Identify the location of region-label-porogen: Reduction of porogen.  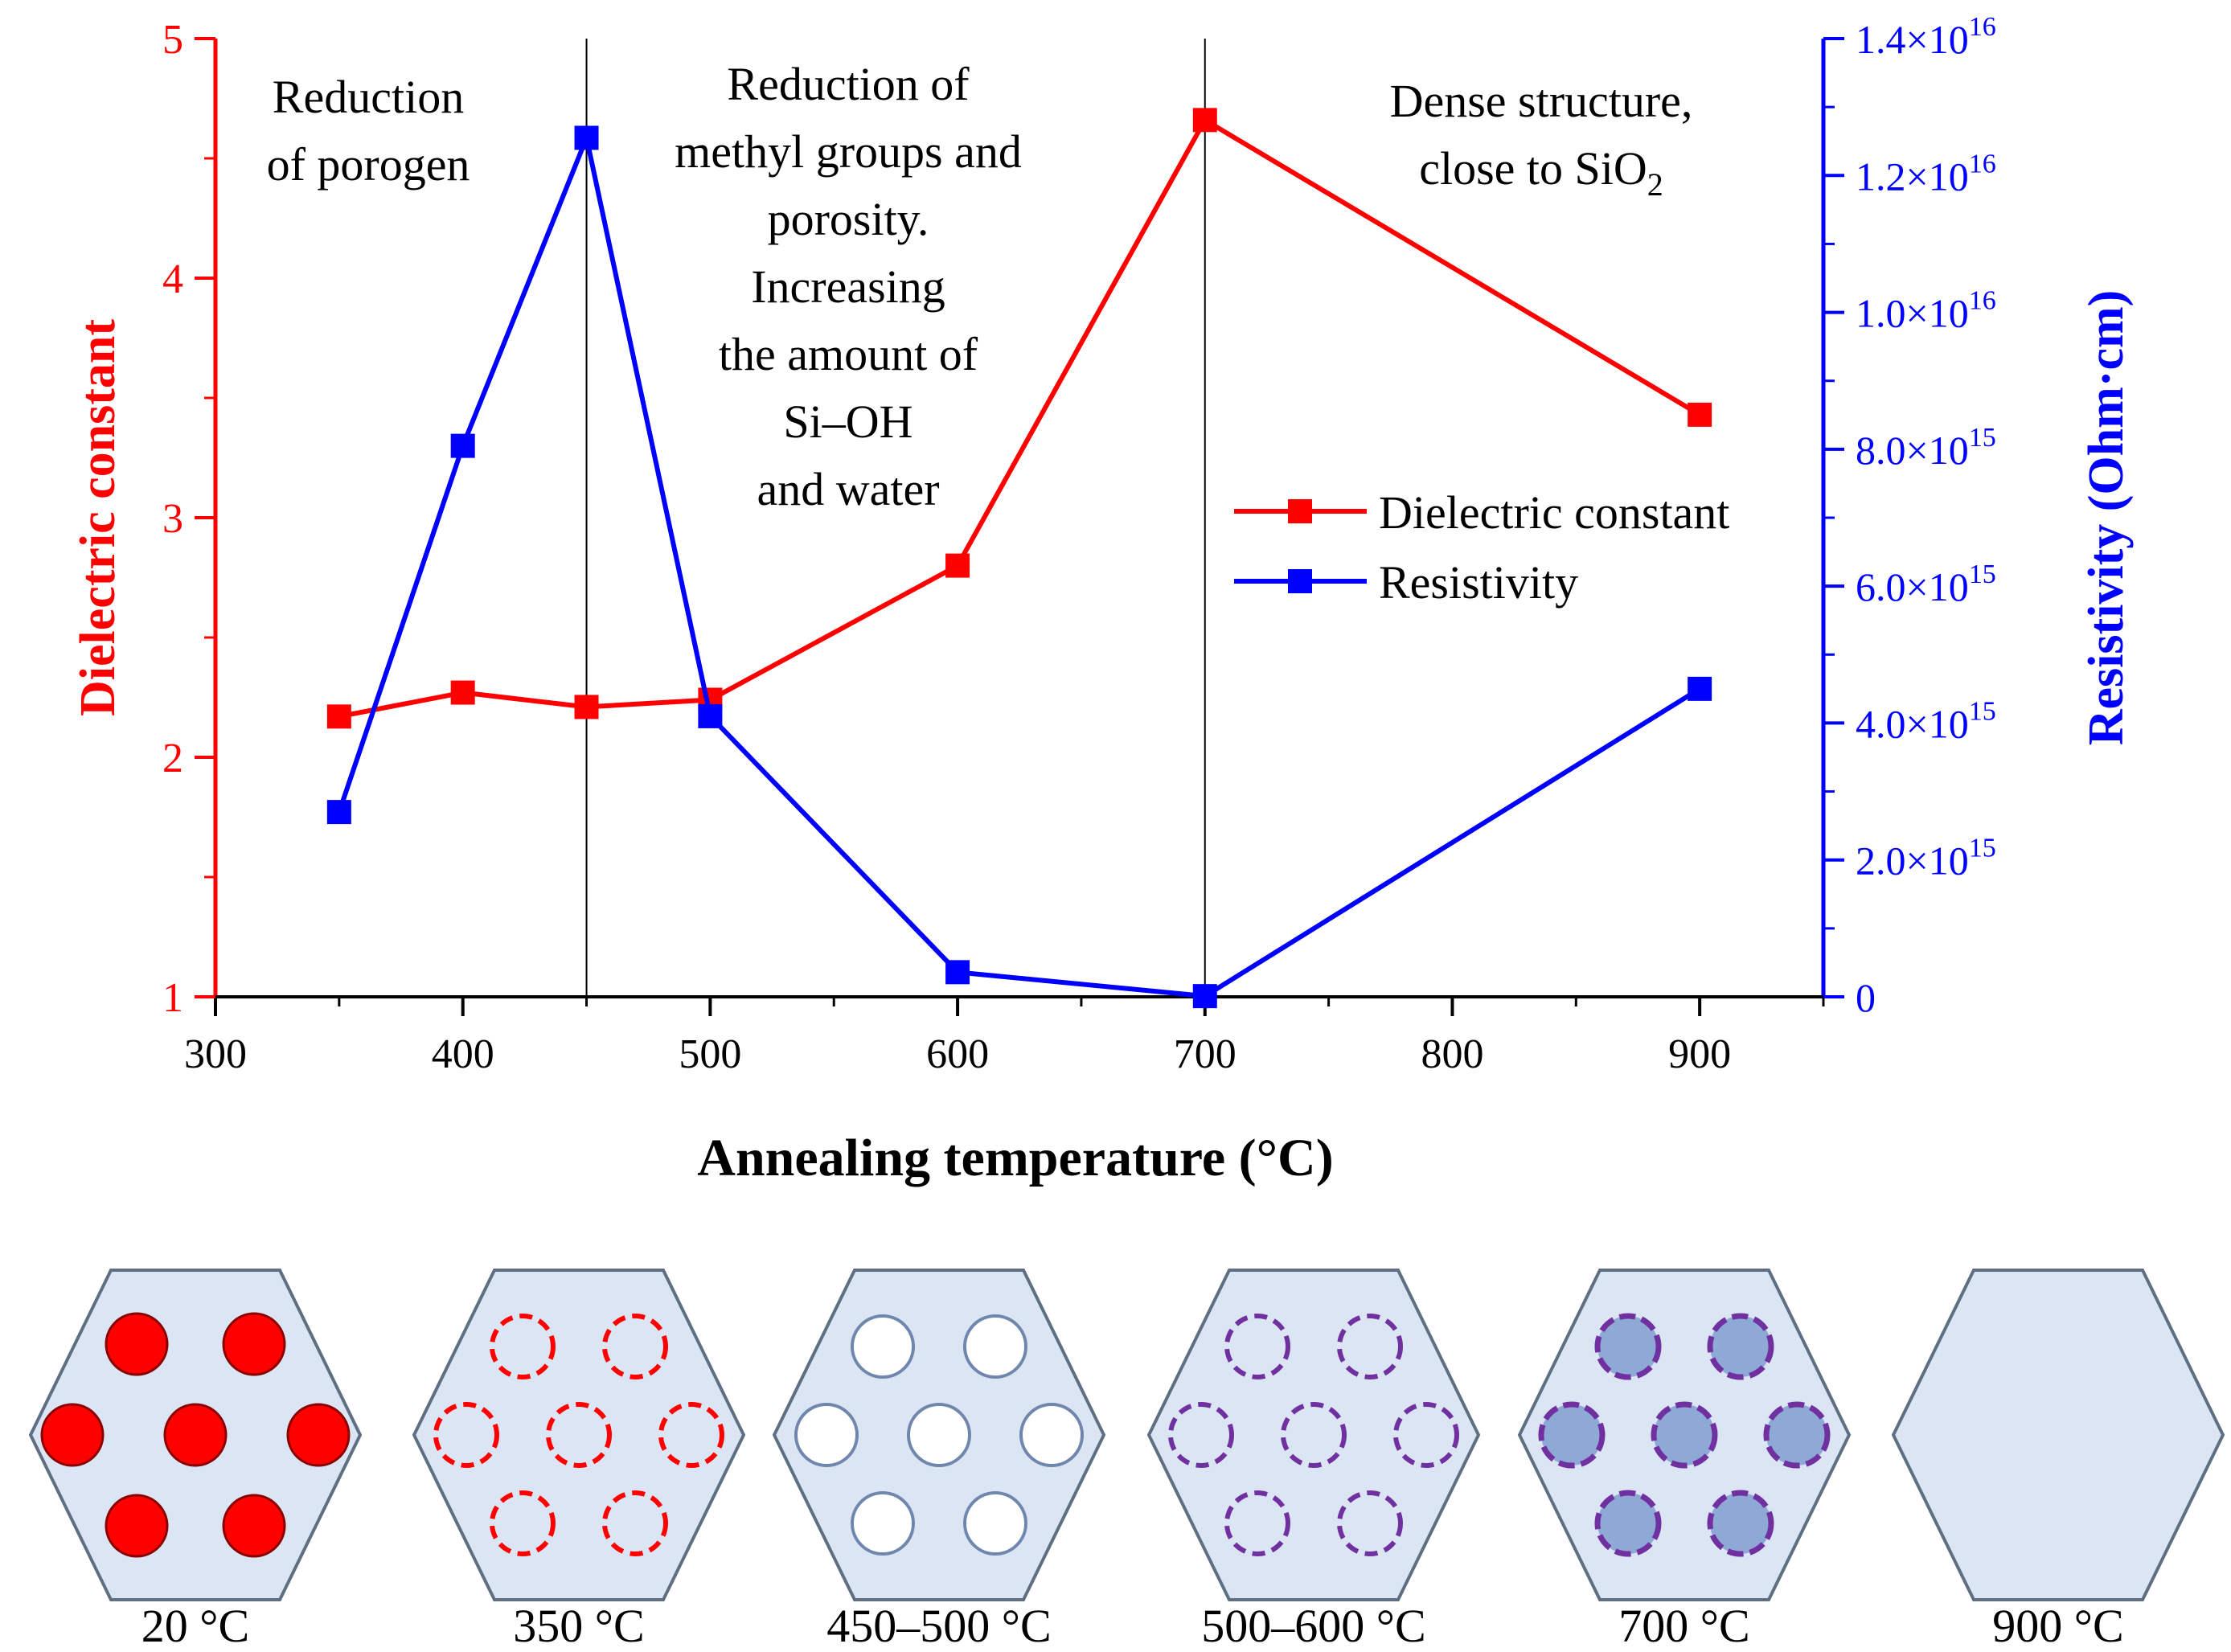
(368, 131).